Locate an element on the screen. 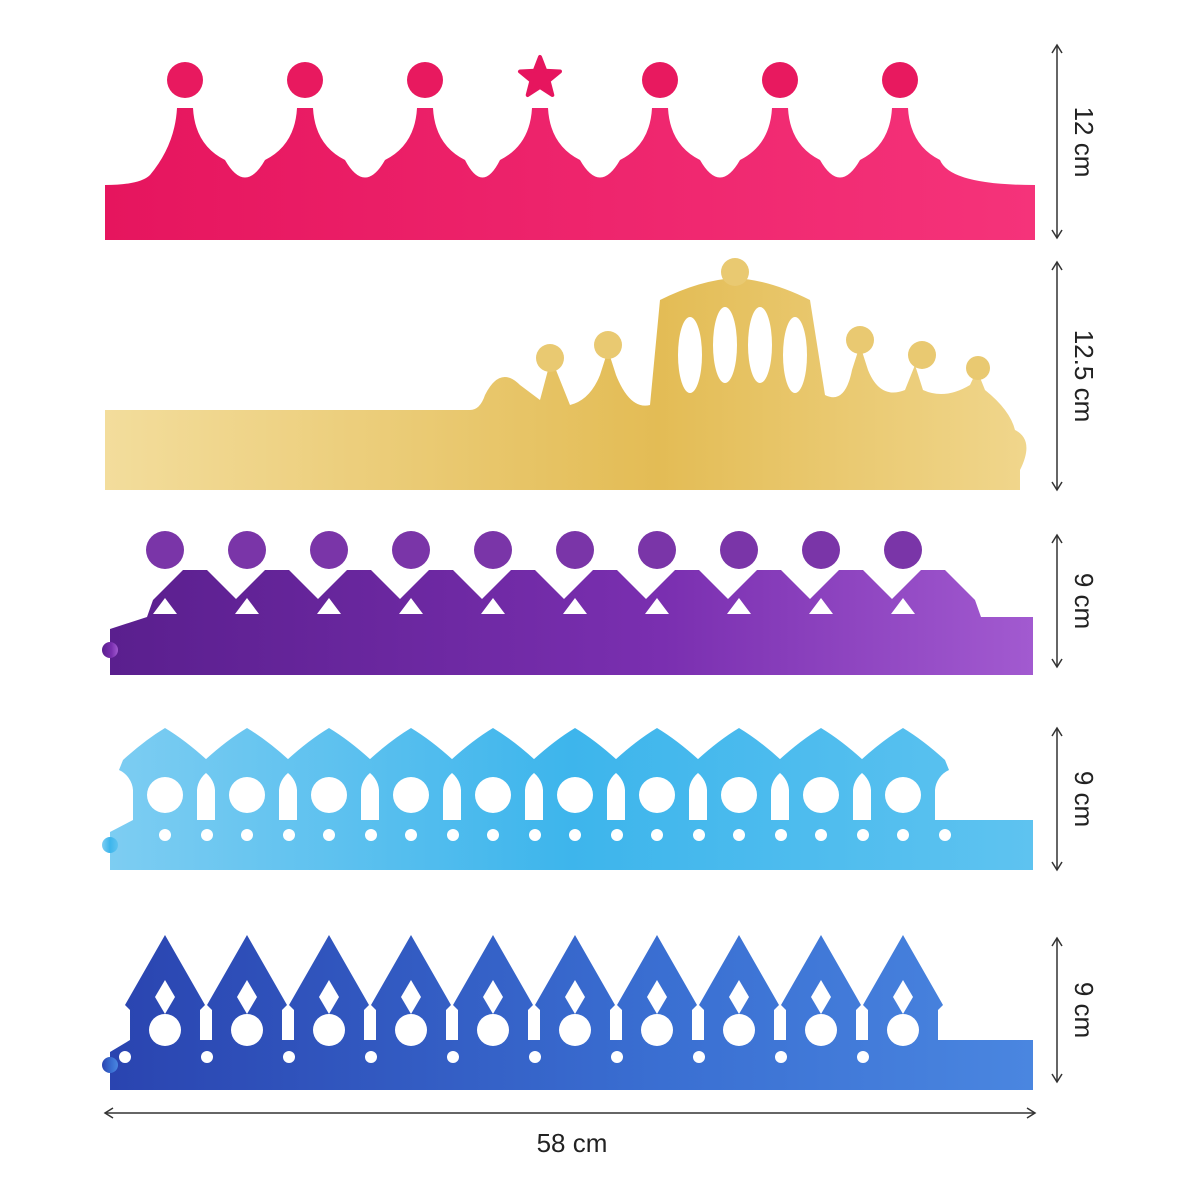  crown-star is located at coordinates (540, 76).